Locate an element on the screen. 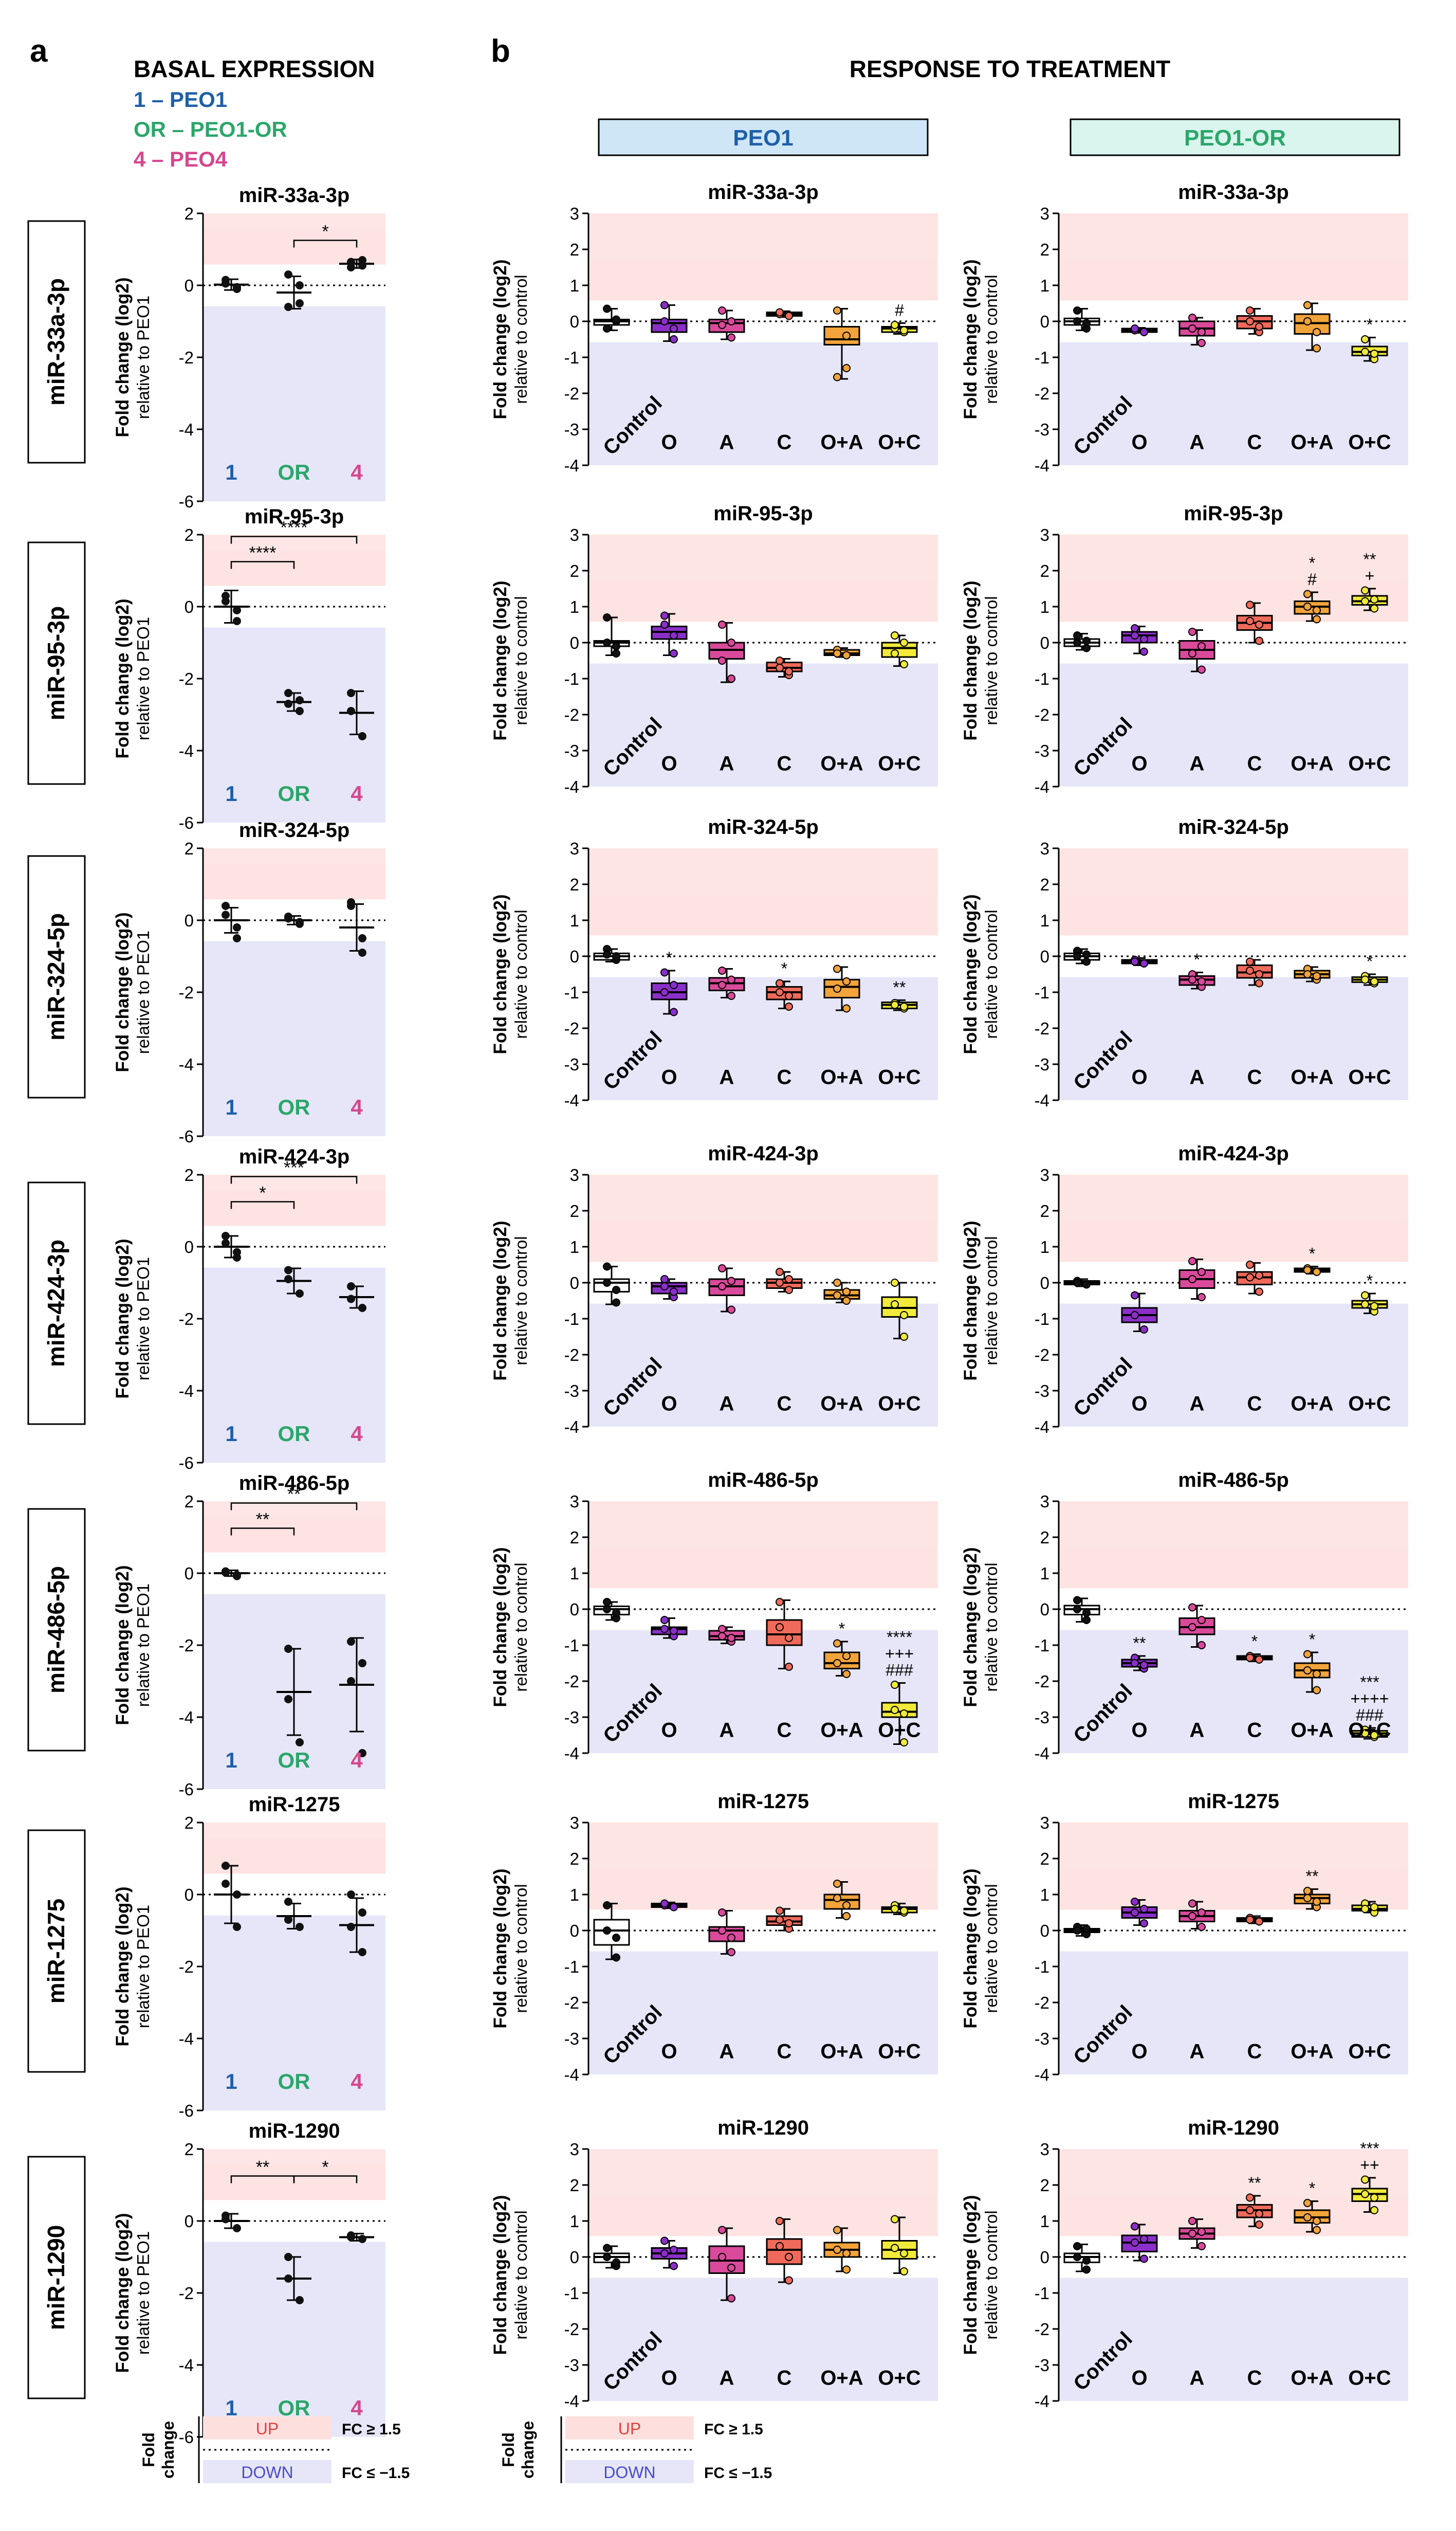 Image resolution: width=1456 pixels, height=2531 pixels. y-tick-label: 1 is located at coordinates (574, 921).